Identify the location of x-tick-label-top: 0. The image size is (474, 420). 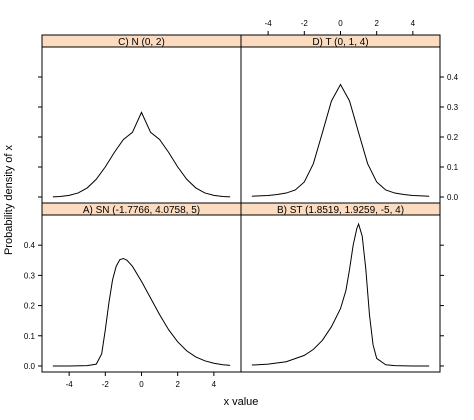
(340, 23).